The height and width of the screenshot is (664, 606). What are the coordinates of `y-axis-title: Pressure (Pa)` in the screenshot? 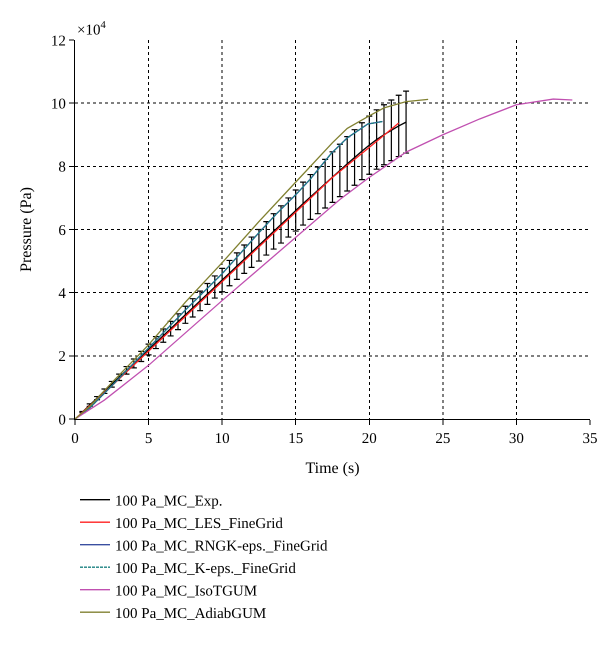 It's located at (26, 229).